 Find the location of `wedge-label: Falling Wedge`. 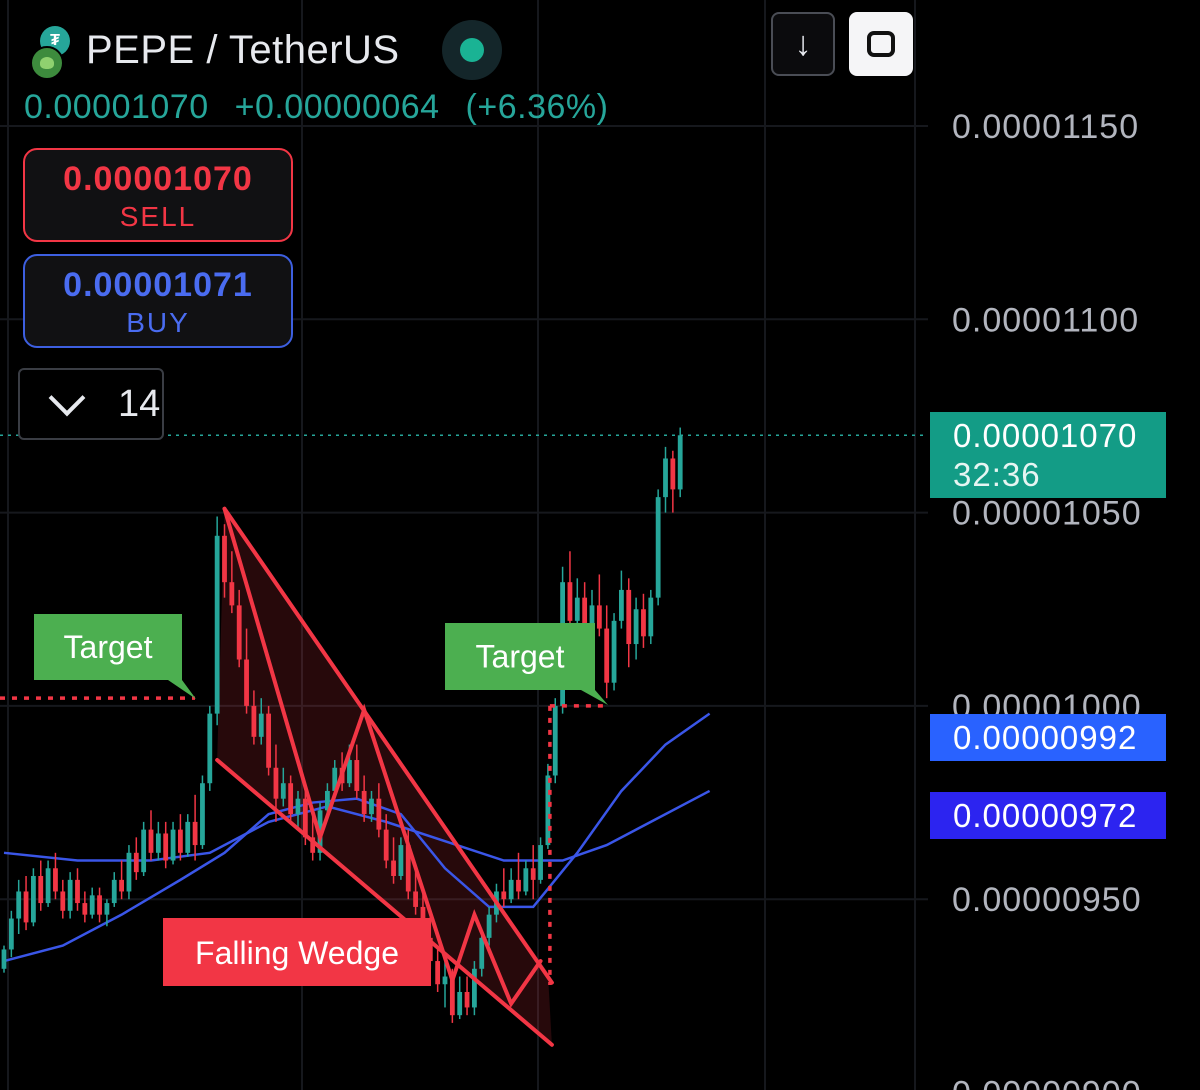

wedge-label: Falling Wedge is located at coordinates (297, 953).